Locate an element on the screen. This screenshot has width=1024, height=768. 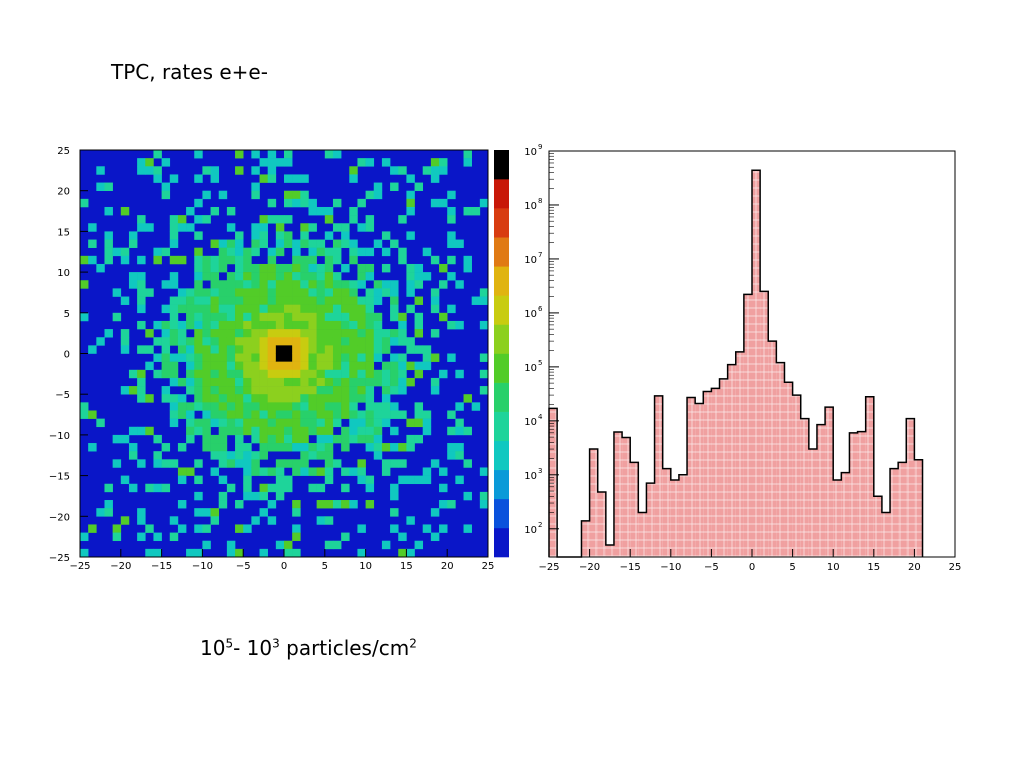
heatmap-x-tick-label: 10 is located at coordinates (365, 566).